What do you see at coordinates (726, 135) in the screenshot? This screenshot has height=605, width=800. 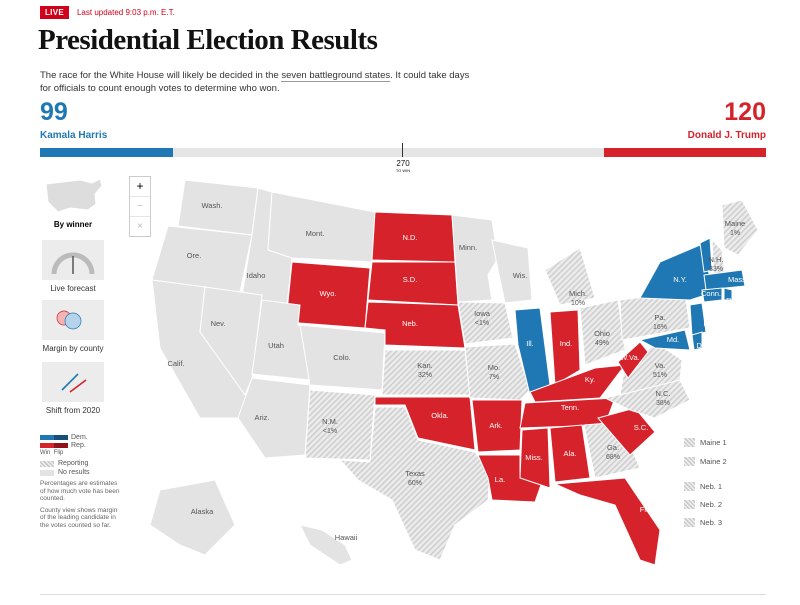 I see `rep-candidate-name: Donald J. Trump` at bounding box center [726, 135].